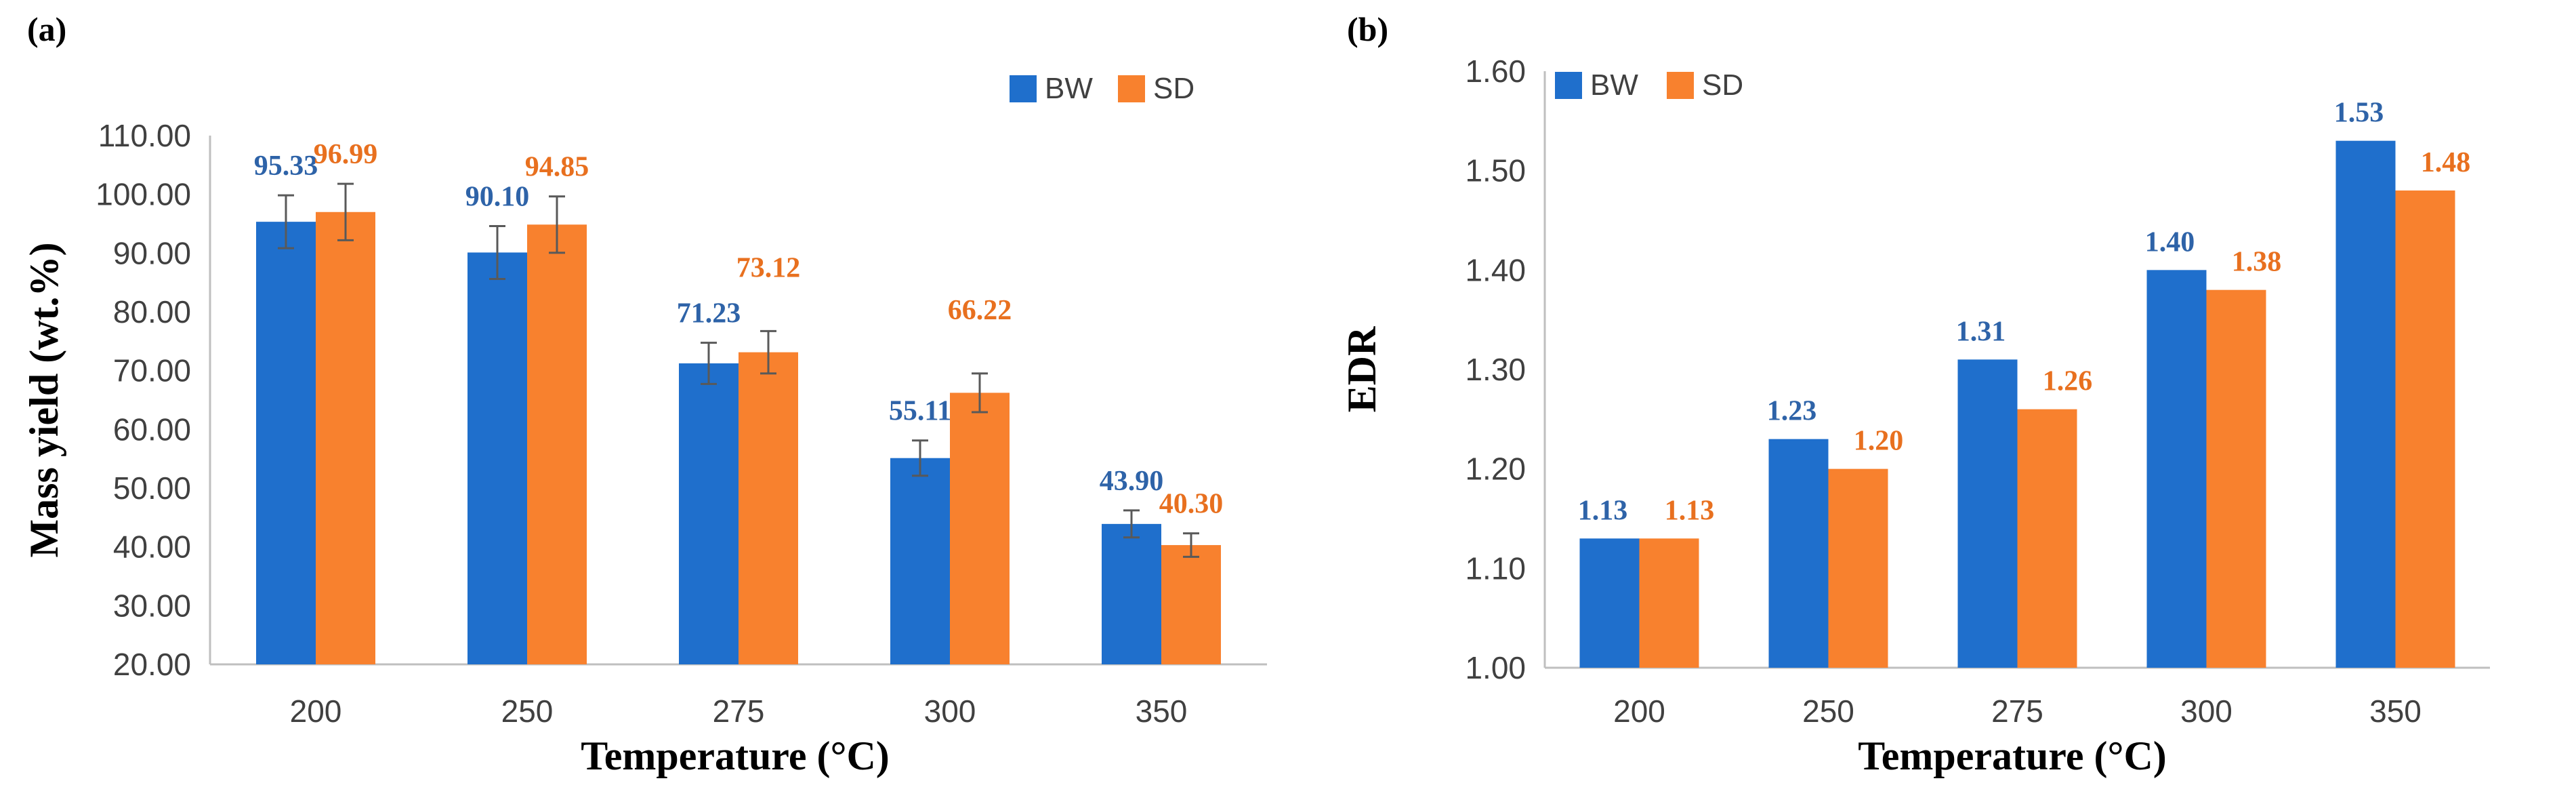 The width and height of the screenshot is (2576, 804). What do you see at coordinates (497, 196) in the screenshot?
I see `data-label-bw: 90.10` at bounding box center [497, 196].